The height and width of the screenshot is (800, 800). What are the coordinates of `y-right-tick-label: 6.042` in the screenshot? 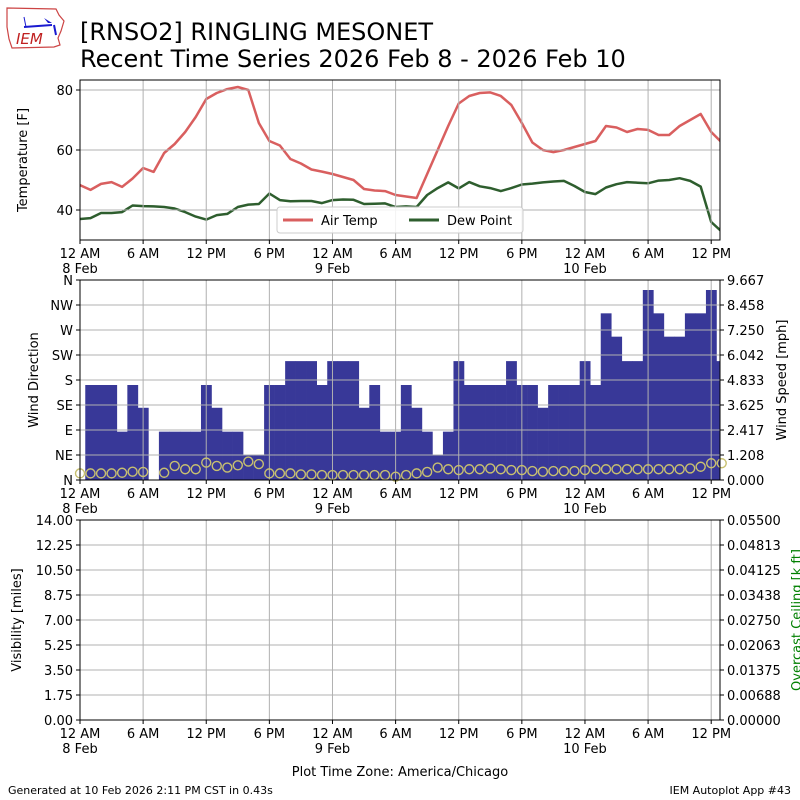 It's located at (745, 356).